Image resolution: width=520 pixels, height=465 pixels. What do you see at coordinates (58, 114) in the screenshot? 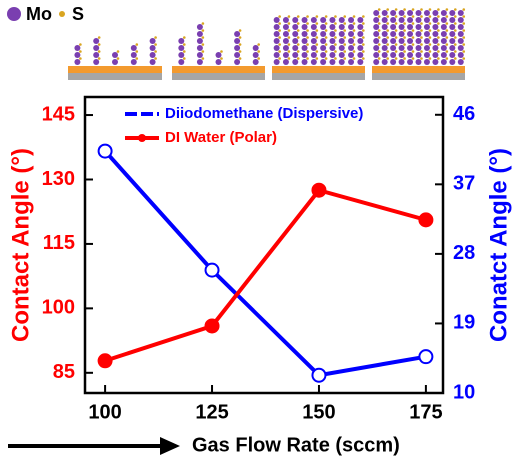
I see `y-tick-label: 145` at bounding box center [58, 114].